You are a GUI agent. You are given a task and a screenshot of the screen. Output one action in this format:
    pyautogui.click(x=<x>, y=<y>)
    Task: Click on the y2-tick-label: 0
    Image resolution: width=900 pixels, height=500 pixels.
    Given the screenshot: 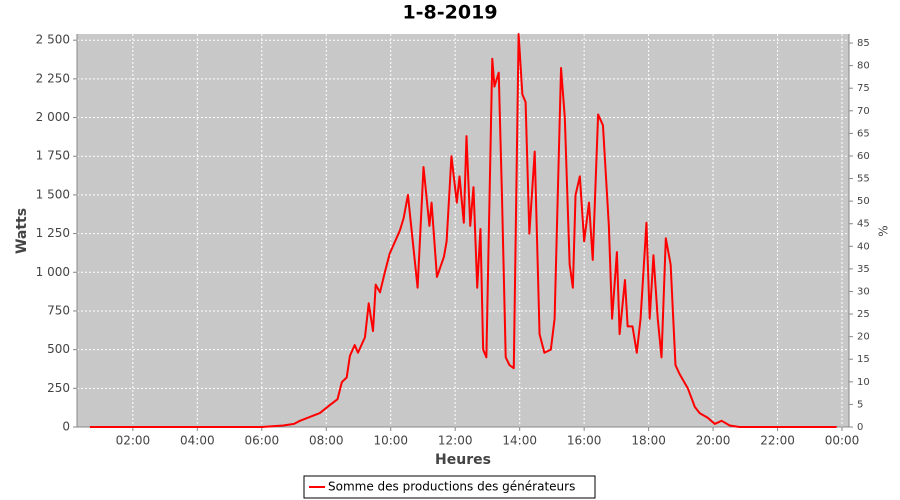 What is the action you would take?
    pyautogui.click(x=860, y=427)
    